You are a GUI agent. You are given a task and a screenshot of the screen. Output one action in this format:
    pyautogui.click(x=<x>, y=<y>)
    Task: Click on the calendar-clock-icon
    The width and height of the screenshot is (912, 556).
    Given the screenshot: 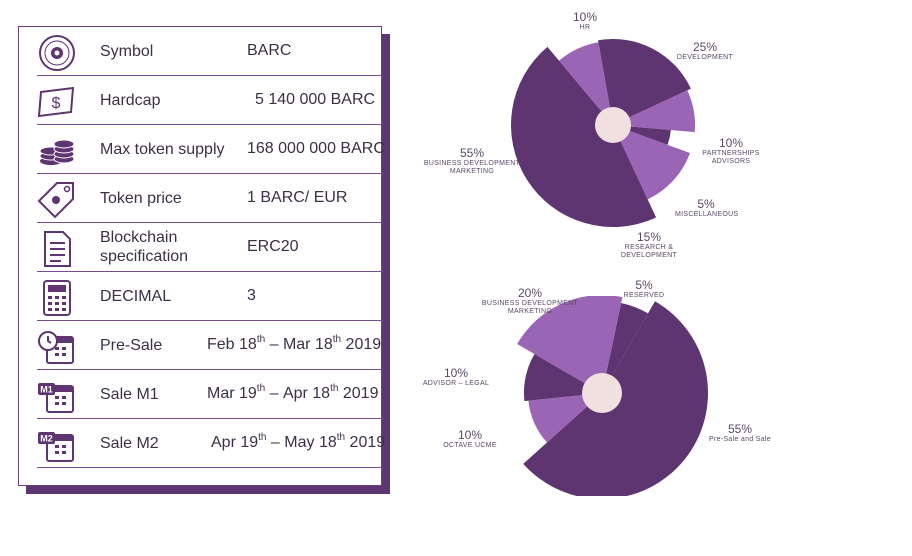 What is the action you would take?
    pyautogui.click(x=56, y=347)
    